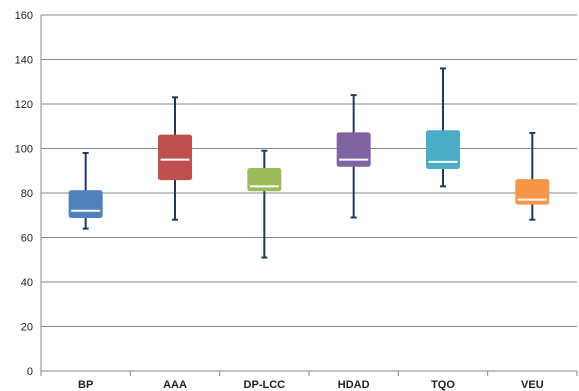 This screenshot has height=391, width=579. Describe the element at coordinates (24, 61) in the screenshot. I see `y-tick-label: 140` at that location.